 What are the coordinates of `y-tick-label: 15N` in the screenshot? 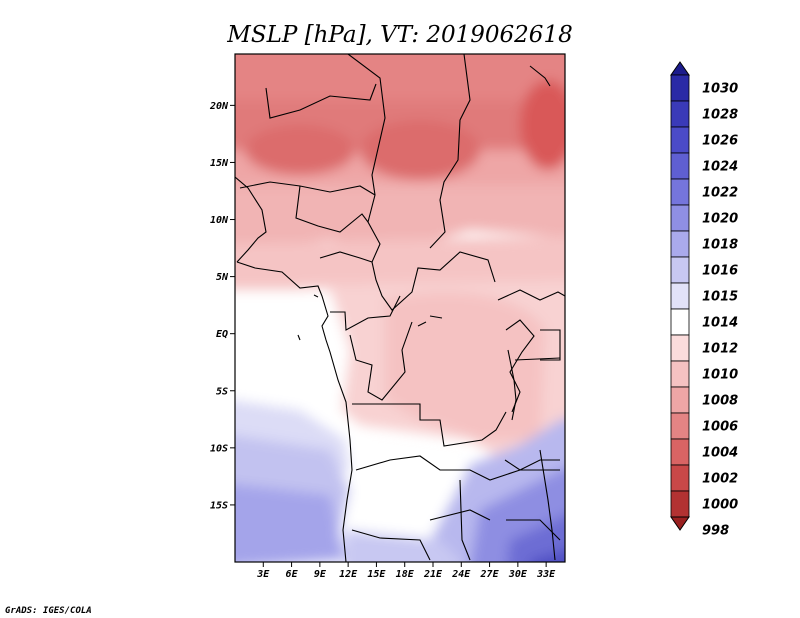 It's located at (219, 163).